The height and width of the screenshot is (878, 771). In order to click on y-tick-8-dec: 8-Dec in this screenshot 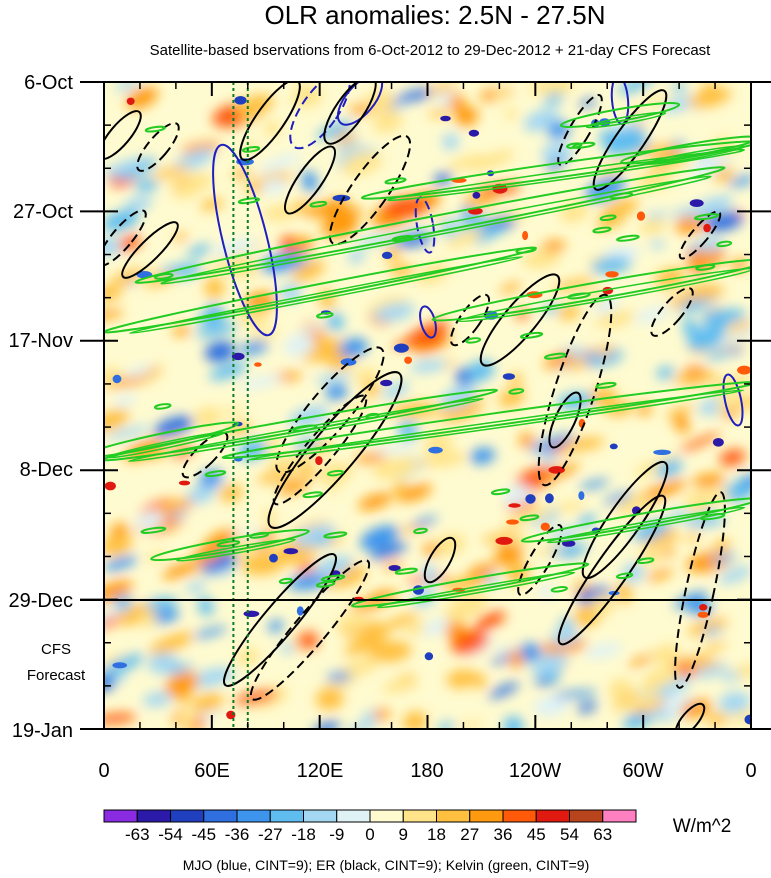, I will do `click(46, 470)`.